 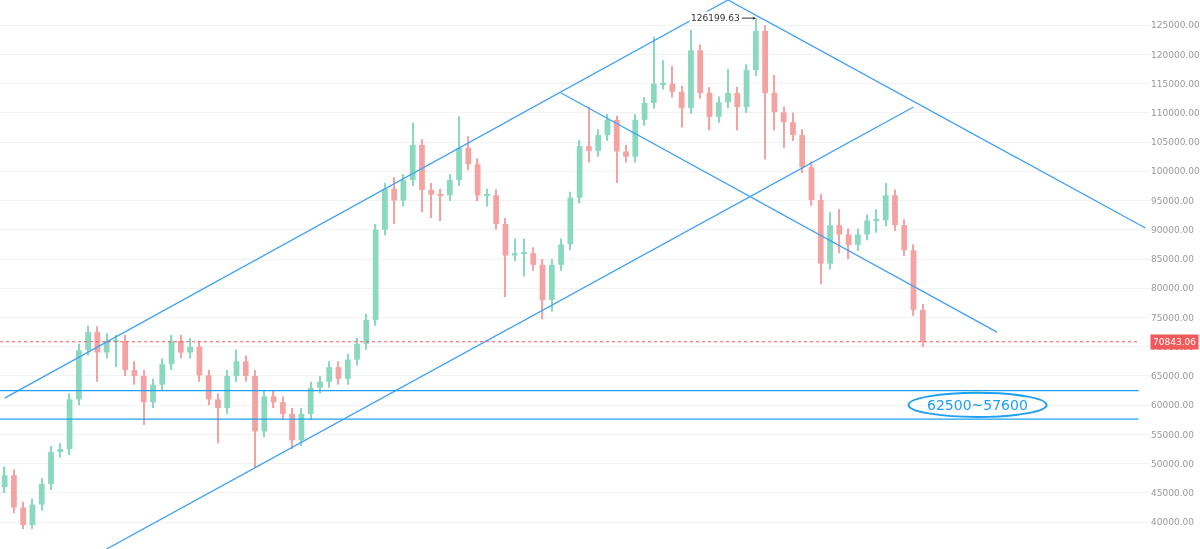 What do you see at coordinates (1173, 493) in the screenshot?
I see `y-tick-label: 45000.00` at bounding box center [1173, 493].